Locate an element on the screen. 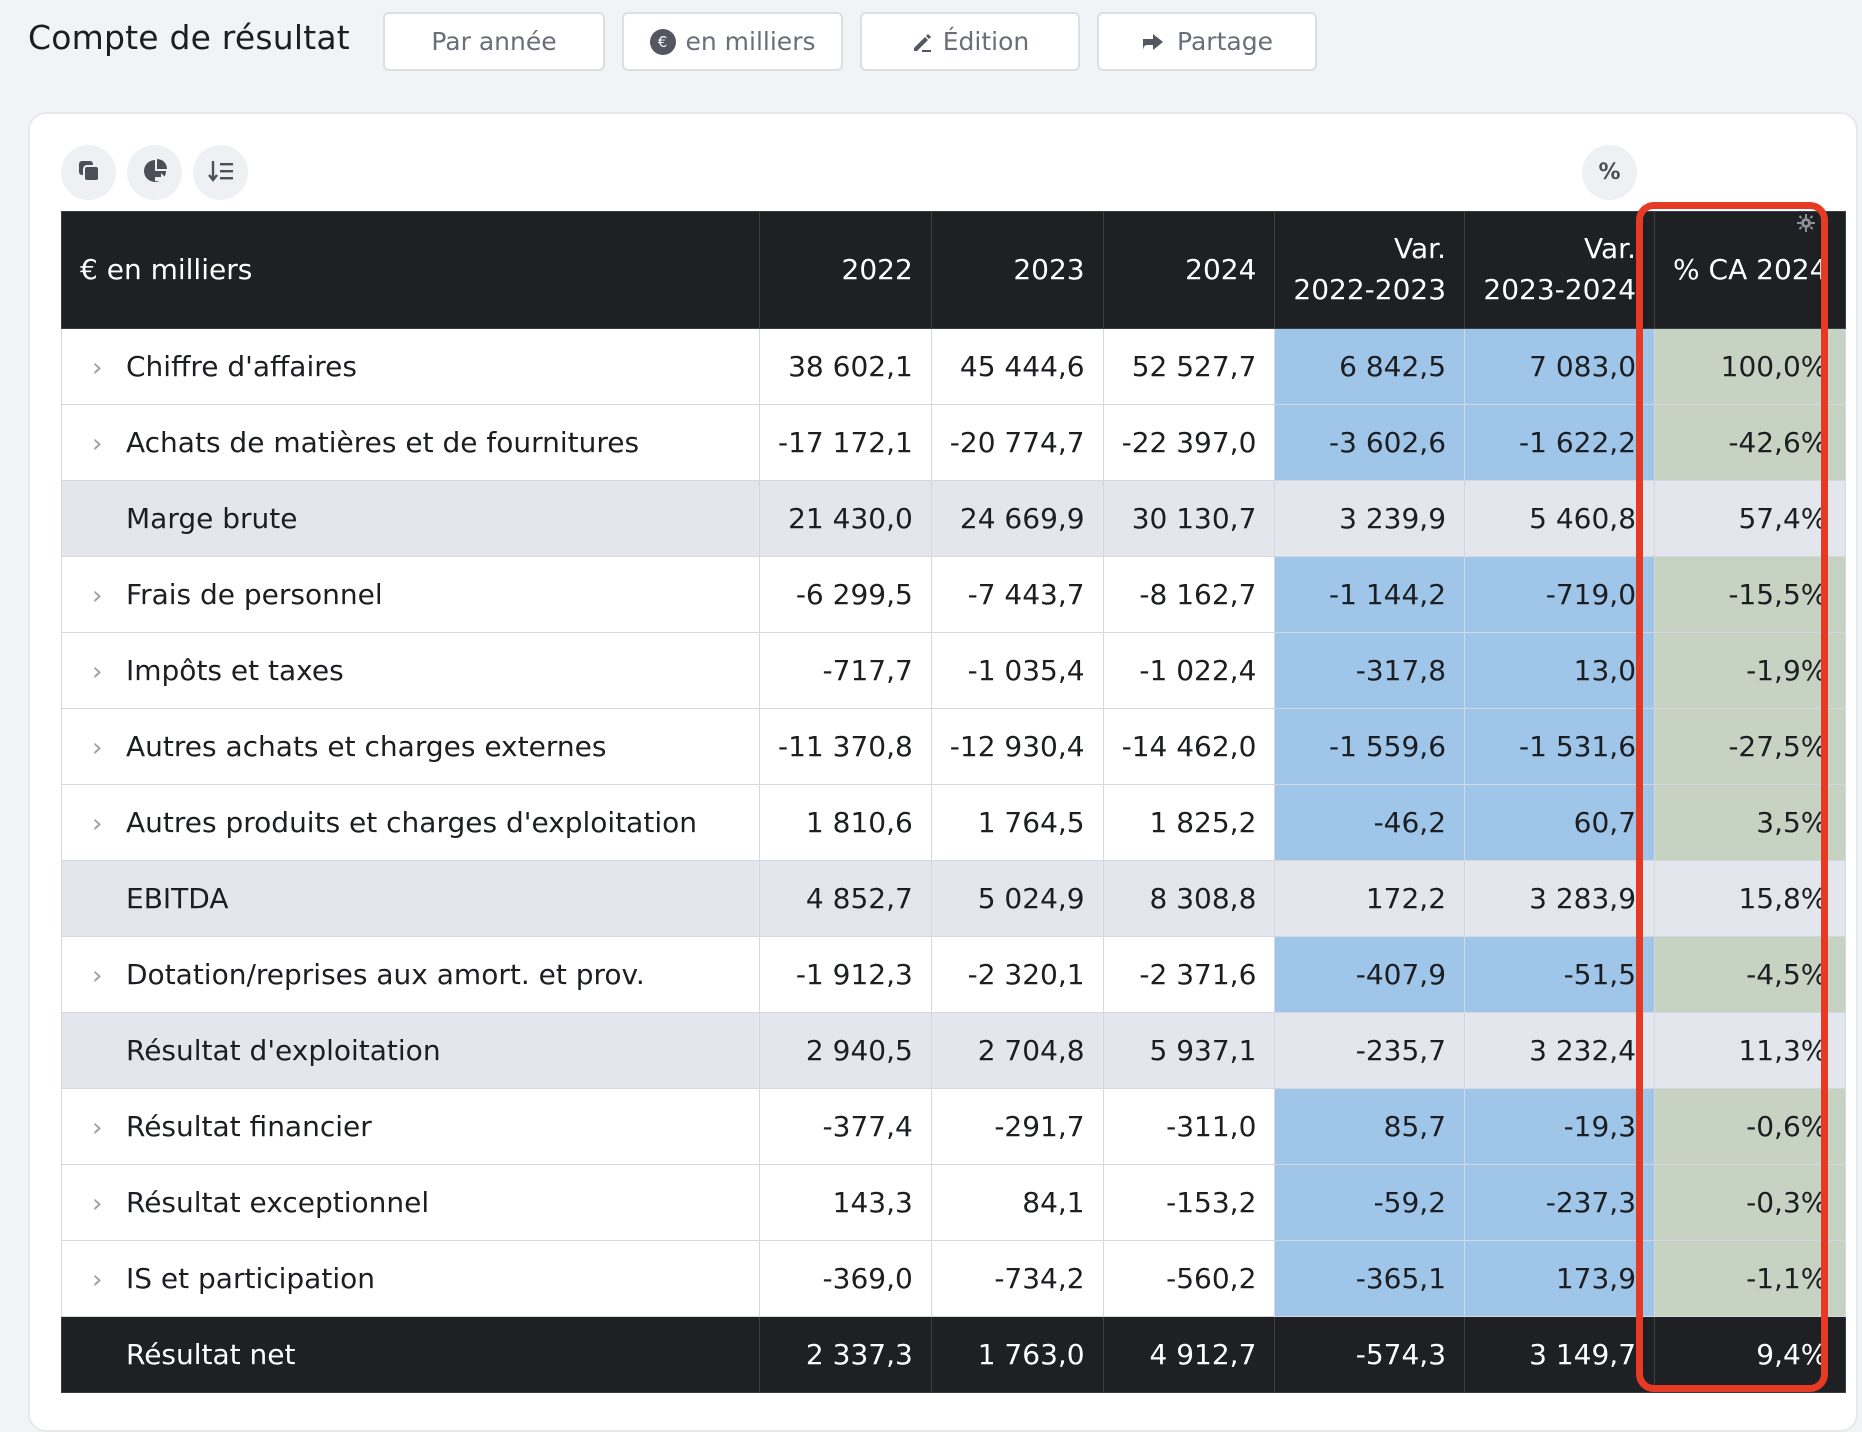  row-label-cell: › Frais de personnel is located at coordinates (410, 594).